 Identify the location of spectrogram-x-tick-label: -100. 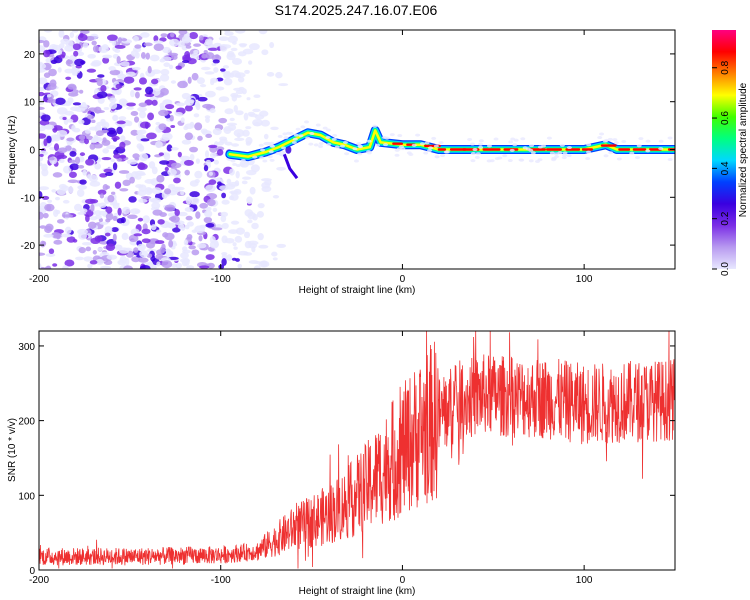
(221, 279).